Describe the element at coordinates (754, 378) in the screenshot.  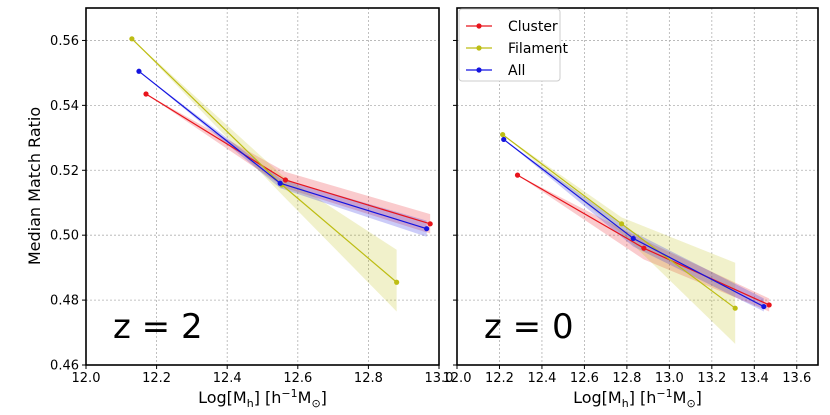
I see `x-tick-label: 13.4` at that location.